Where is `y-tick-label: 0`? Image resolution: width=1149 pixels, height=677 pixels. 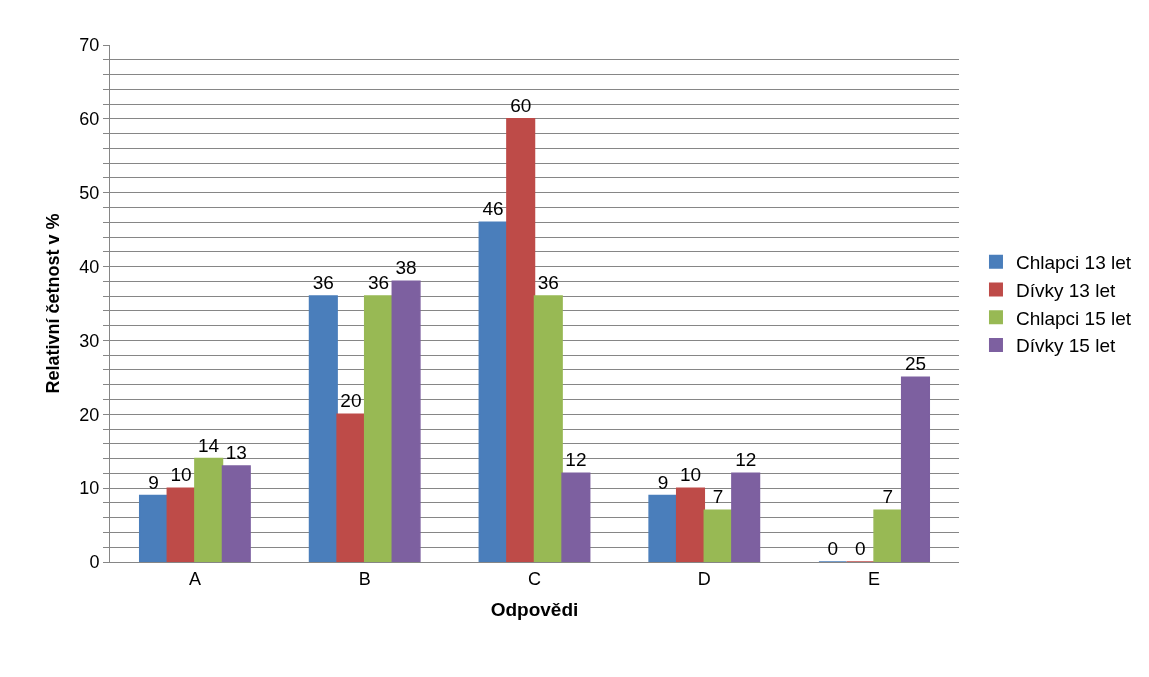 y-tick-label: 0 is located at coordinates (94, 562).